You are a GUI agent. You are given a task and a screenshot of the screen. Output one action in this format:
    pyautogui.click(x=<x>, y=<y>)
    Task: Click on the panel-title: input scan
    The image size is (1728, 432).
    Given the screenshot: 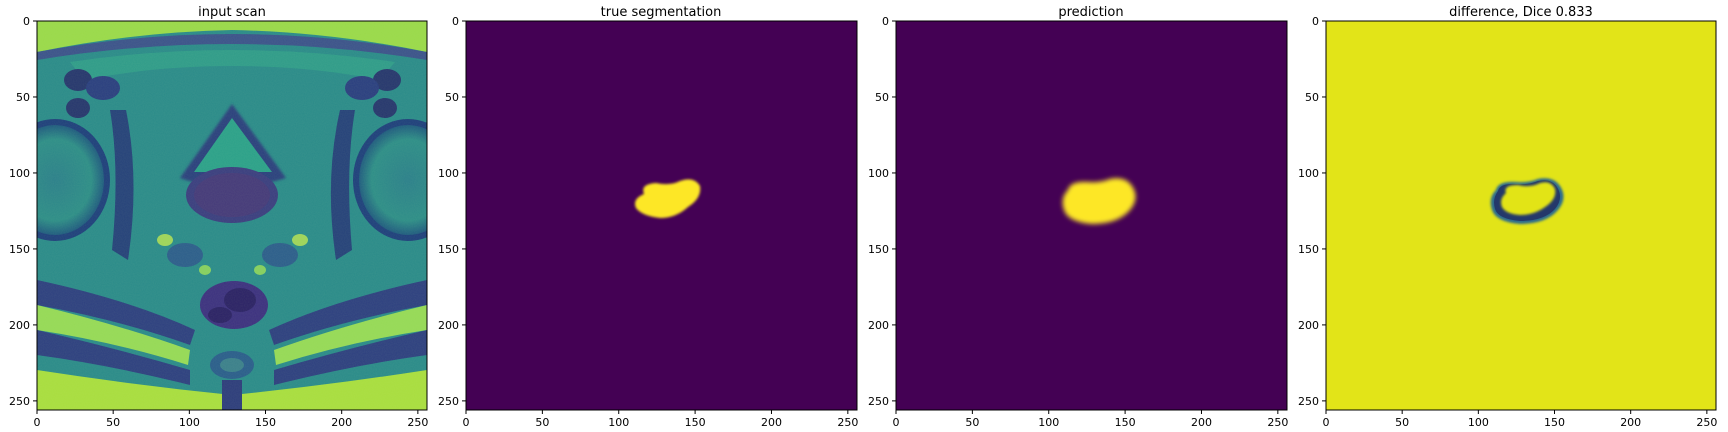 What is the action you would take?
    pyautogui.click(x=232, y=12)
    